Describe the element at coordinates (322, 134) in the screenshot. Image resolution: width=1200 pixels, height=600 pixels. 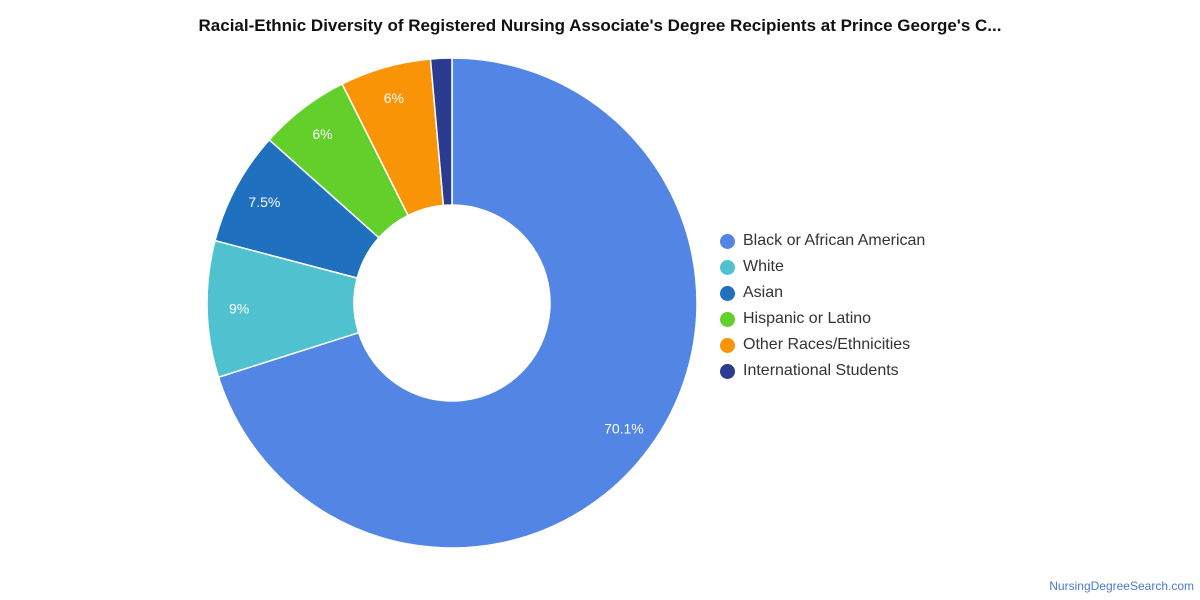
I see `slice-label-hispanic-or-latino: 6%` at that location.